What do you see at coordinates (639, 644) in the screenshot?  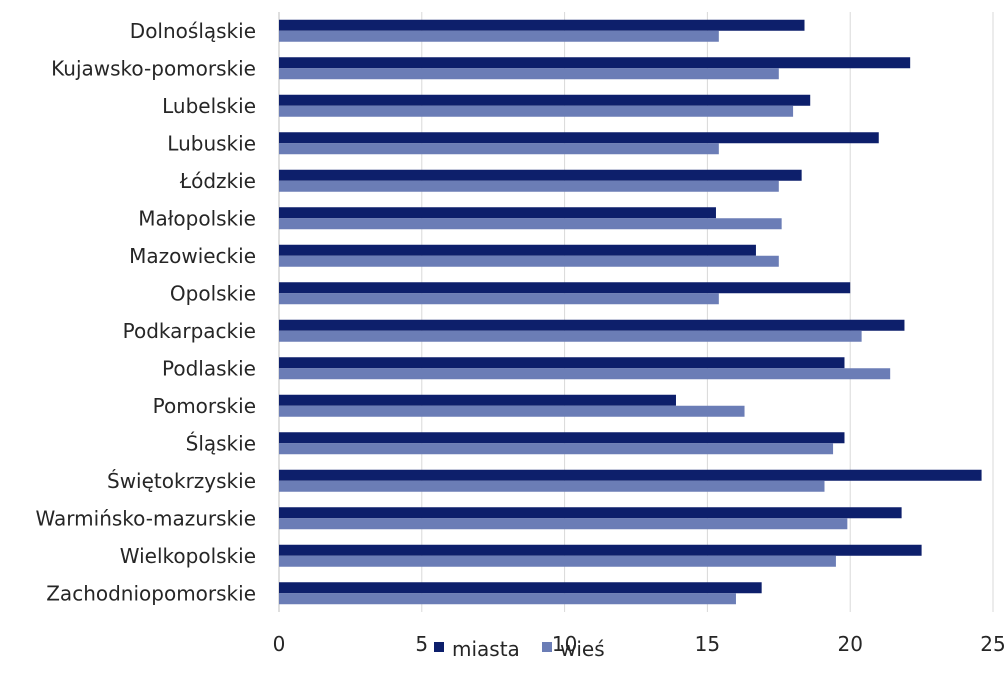 I see `x-axis-ticks: 0 5 10 15 20 25` at bounding box center [639, 644].